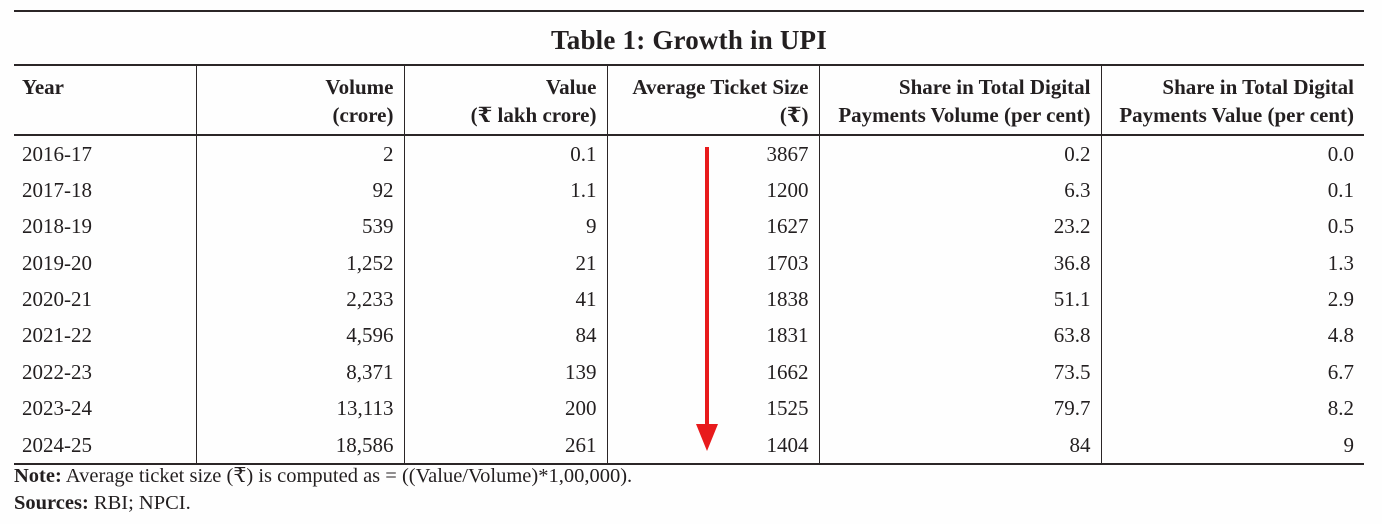 The width and height of the screenshot is (1382, 524). Describe the element at coordinates (959, 299) in the screenshot. I see `cell-share-volume: 51.1` at that location.